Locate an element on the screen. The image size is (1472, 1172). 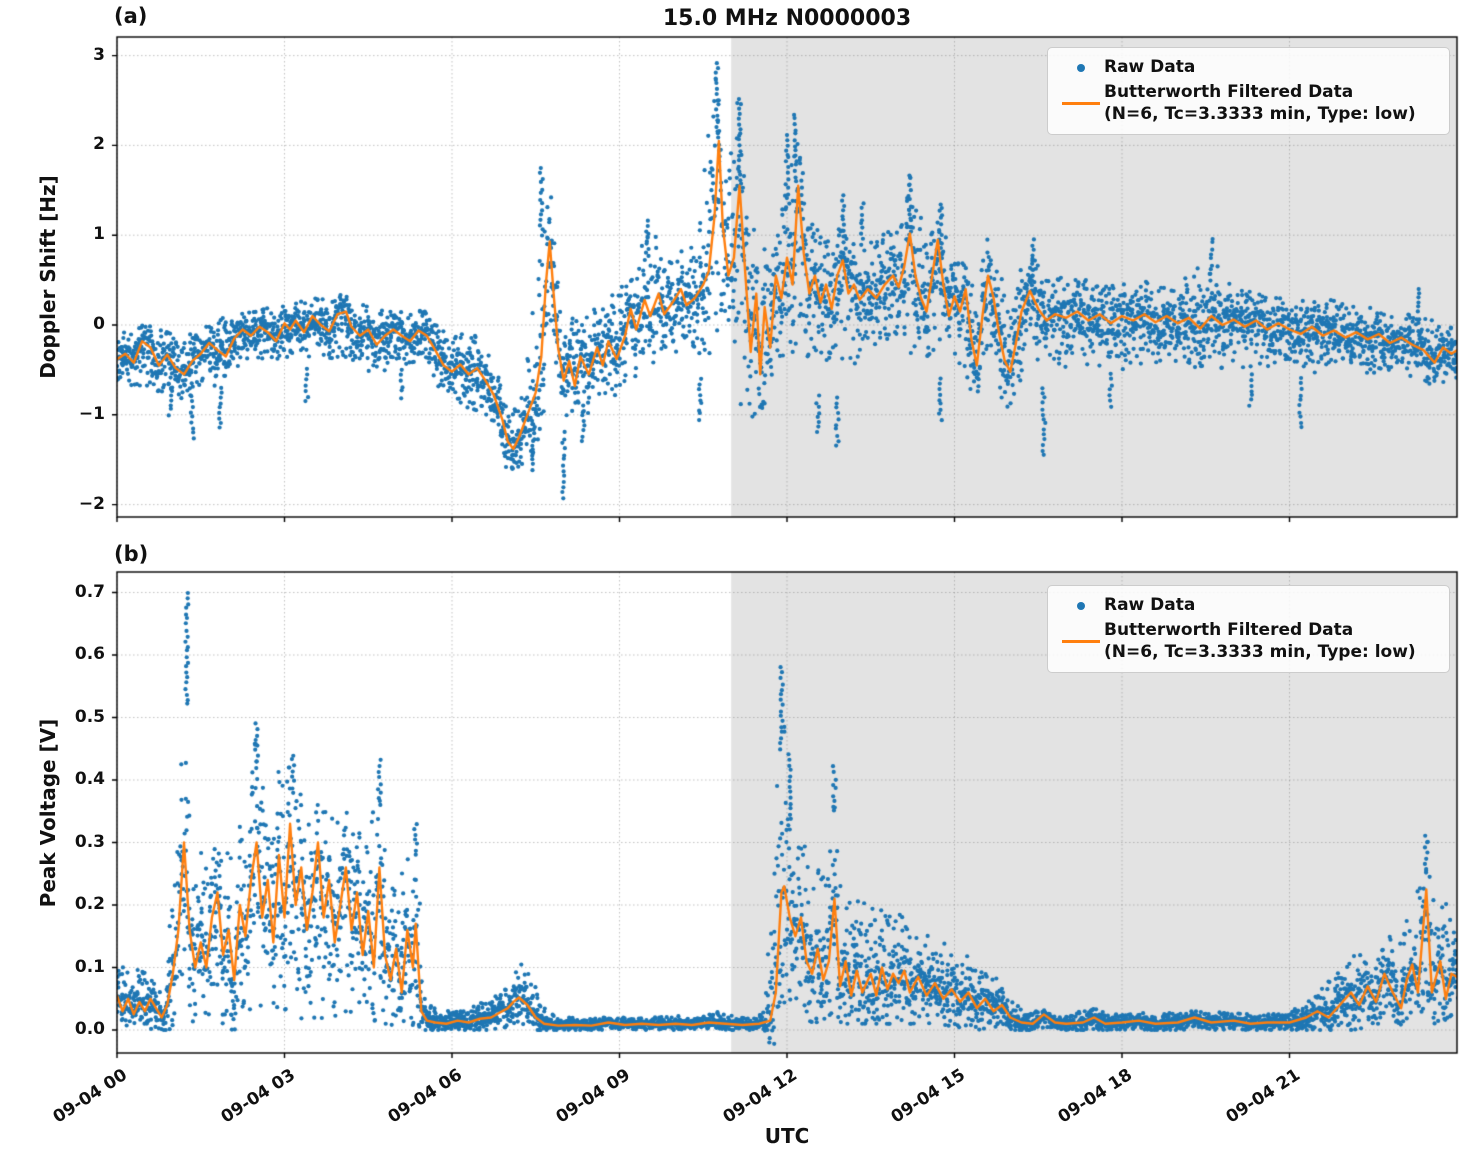
y-tick-label: 0.3 is located at coordinates (89, 841).